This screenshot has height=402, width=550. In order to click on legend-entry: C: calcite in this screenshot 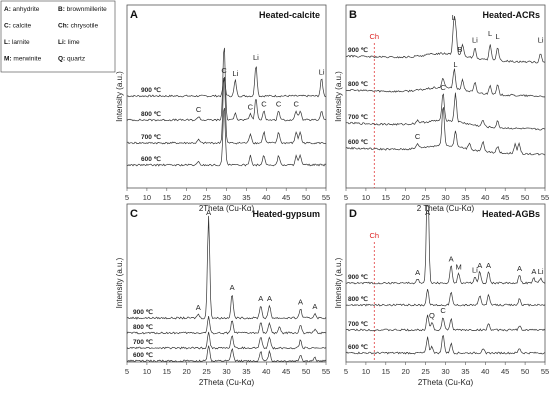, I will do `click(17, 26)`.